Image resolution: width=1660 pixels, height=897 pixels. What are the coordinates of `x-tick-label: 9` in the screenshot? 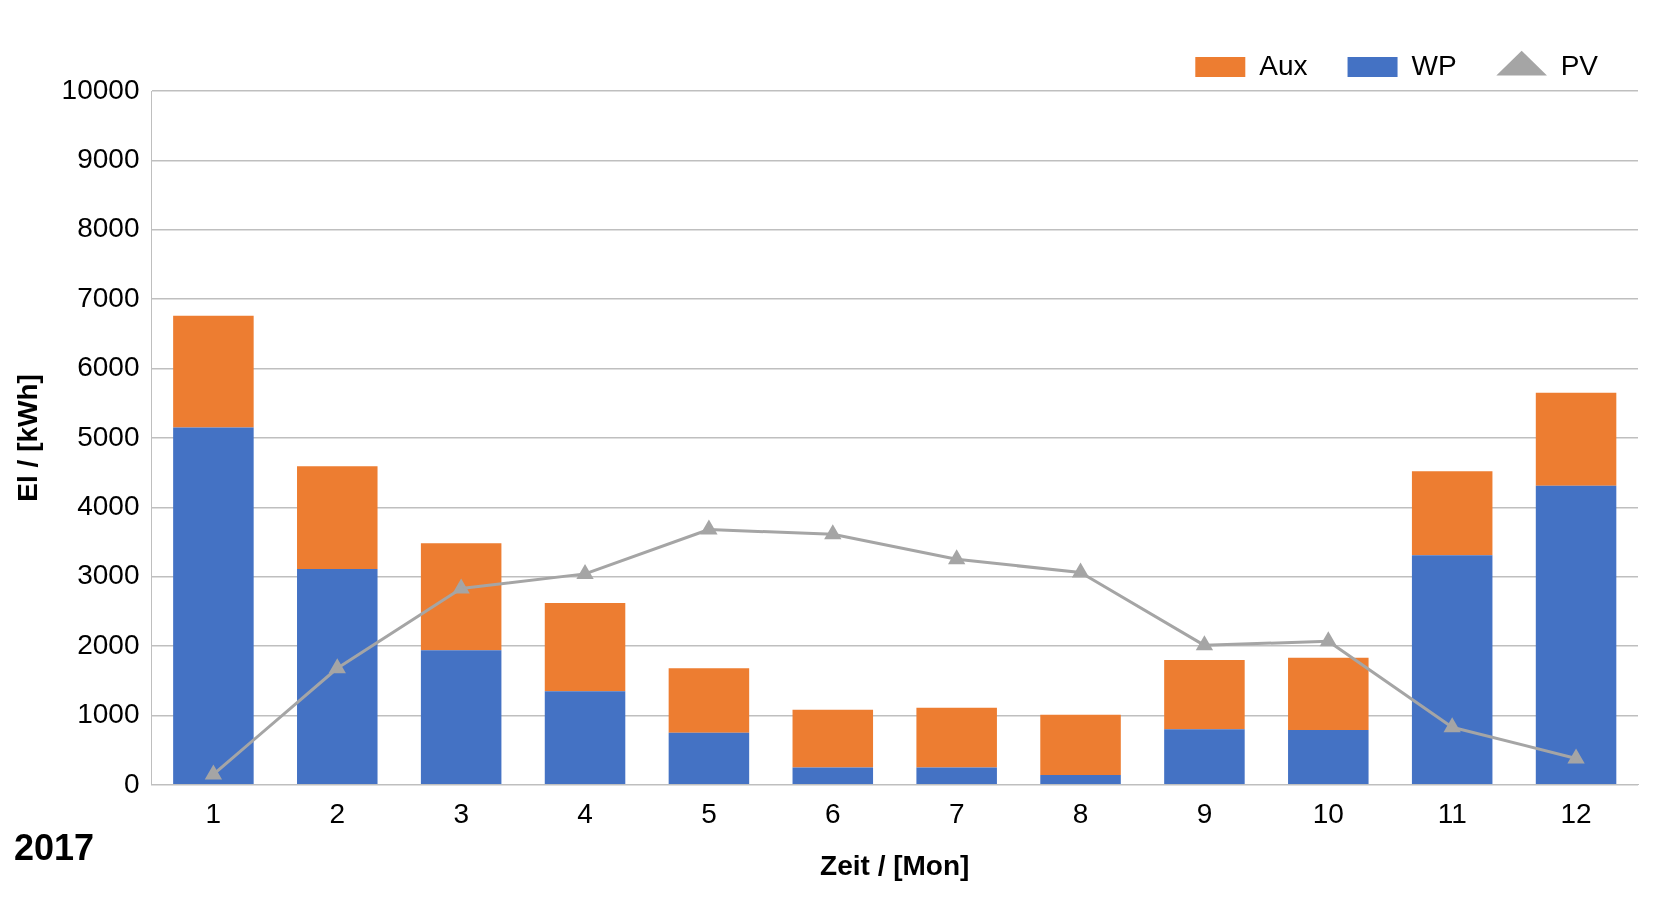 It's located at (1204, 813).